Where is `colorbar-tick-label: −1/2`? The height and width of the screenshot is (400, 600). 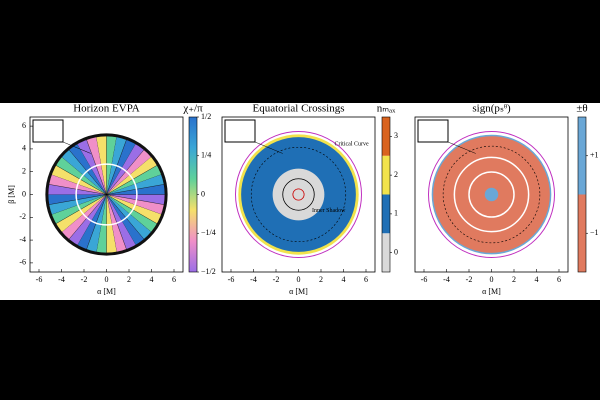
colorbar-tick-label: −1/2 is located at coordinates (208, 271).